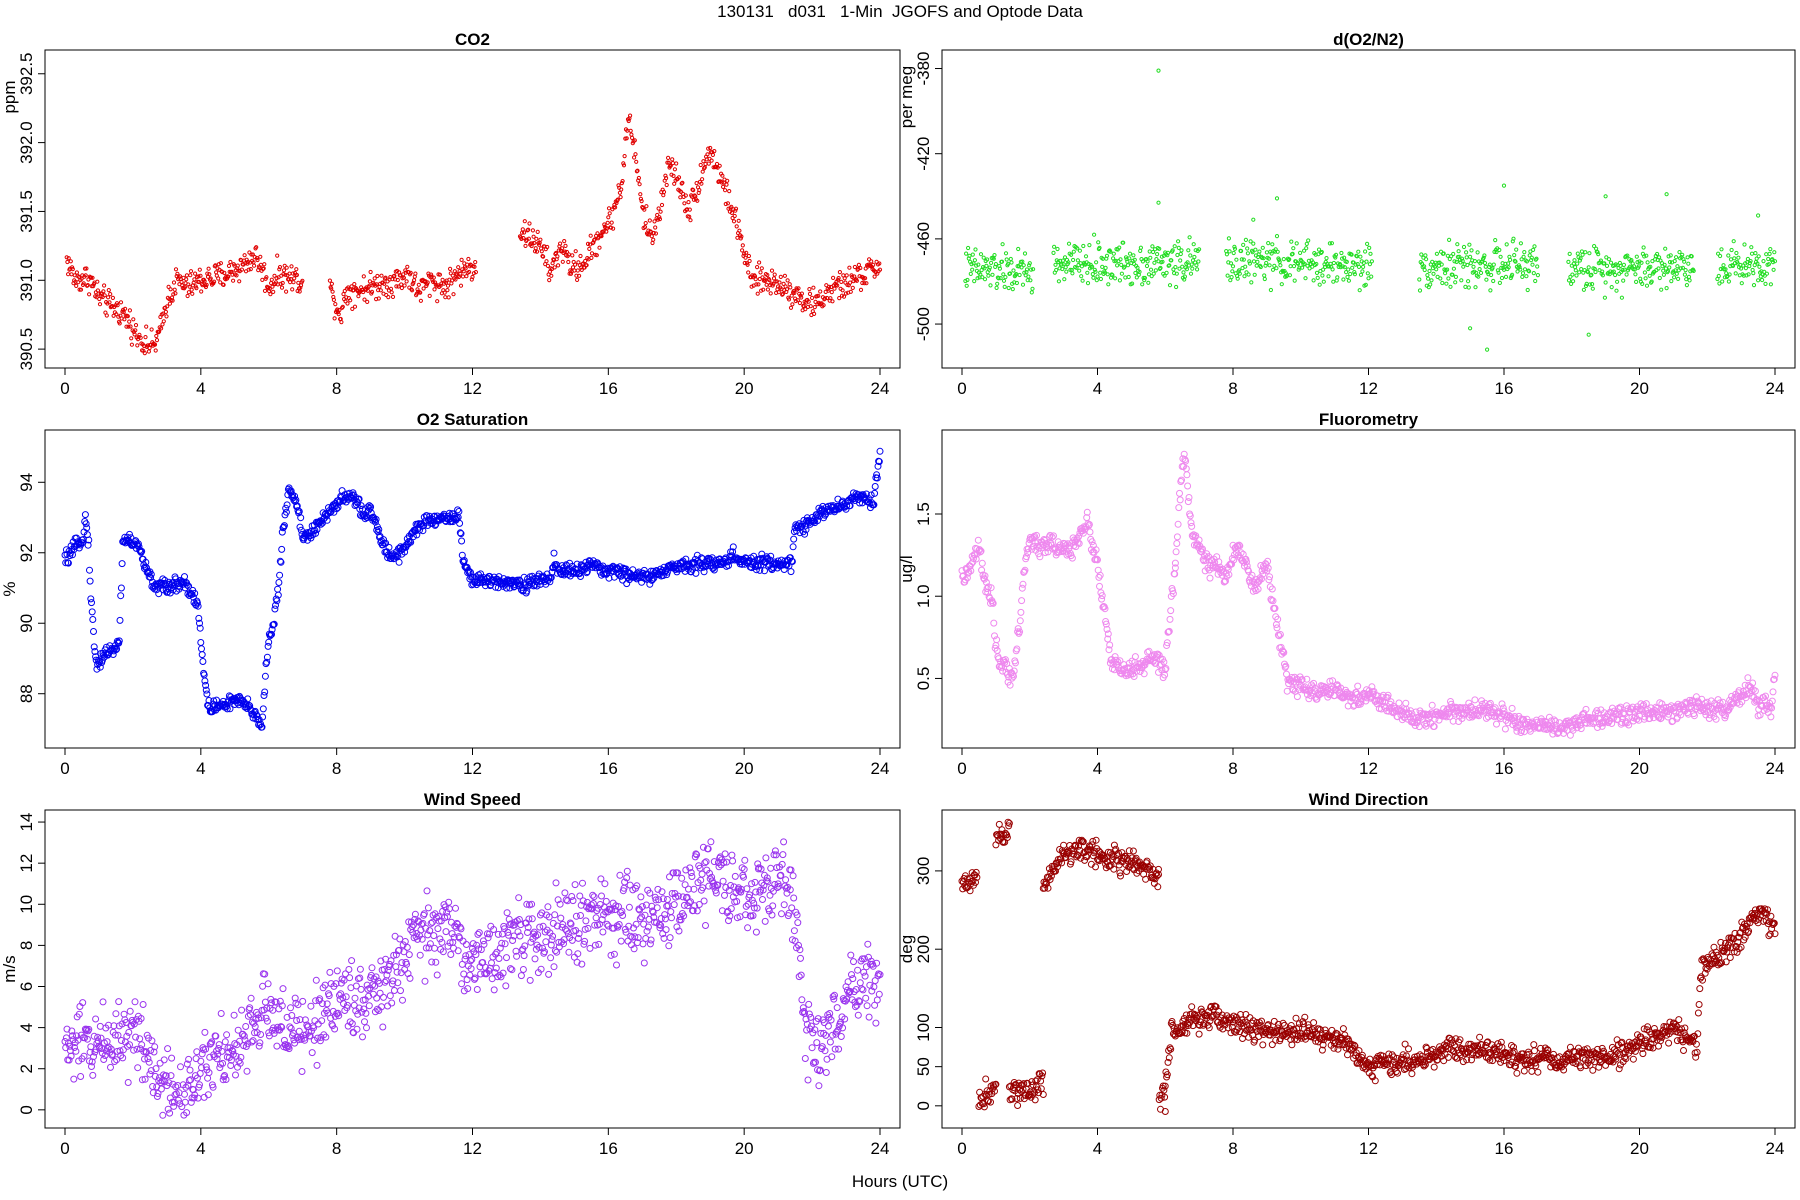 Image resolution: width=1800 pixels, height=1200 pixels. I want to click on y-tick-label: 12, so click(26, 863).